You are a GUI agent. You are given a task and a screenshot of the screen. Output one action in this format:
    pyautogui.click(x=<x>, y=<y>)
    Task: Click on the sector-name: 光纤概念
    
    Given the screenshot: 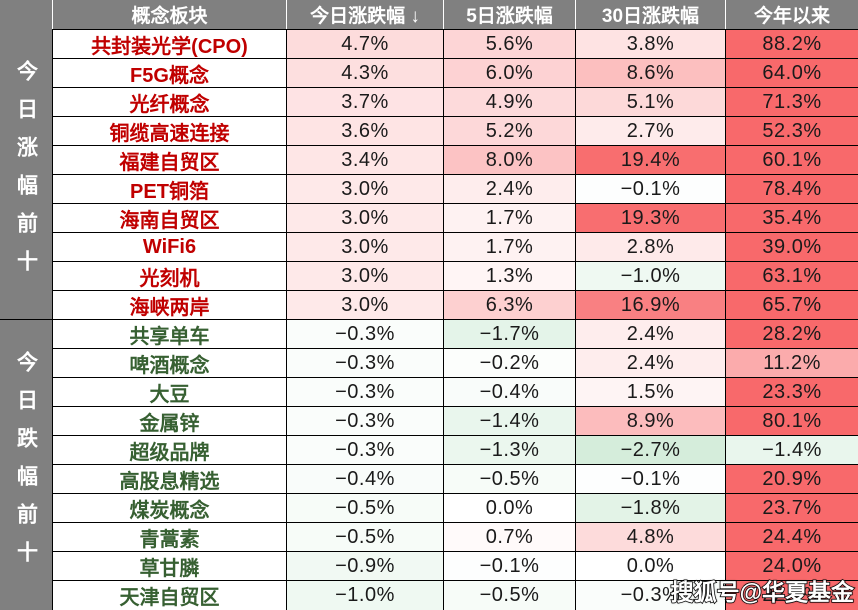 What is the action you would take?
    pyautogui.click(x=169, y=102)
    